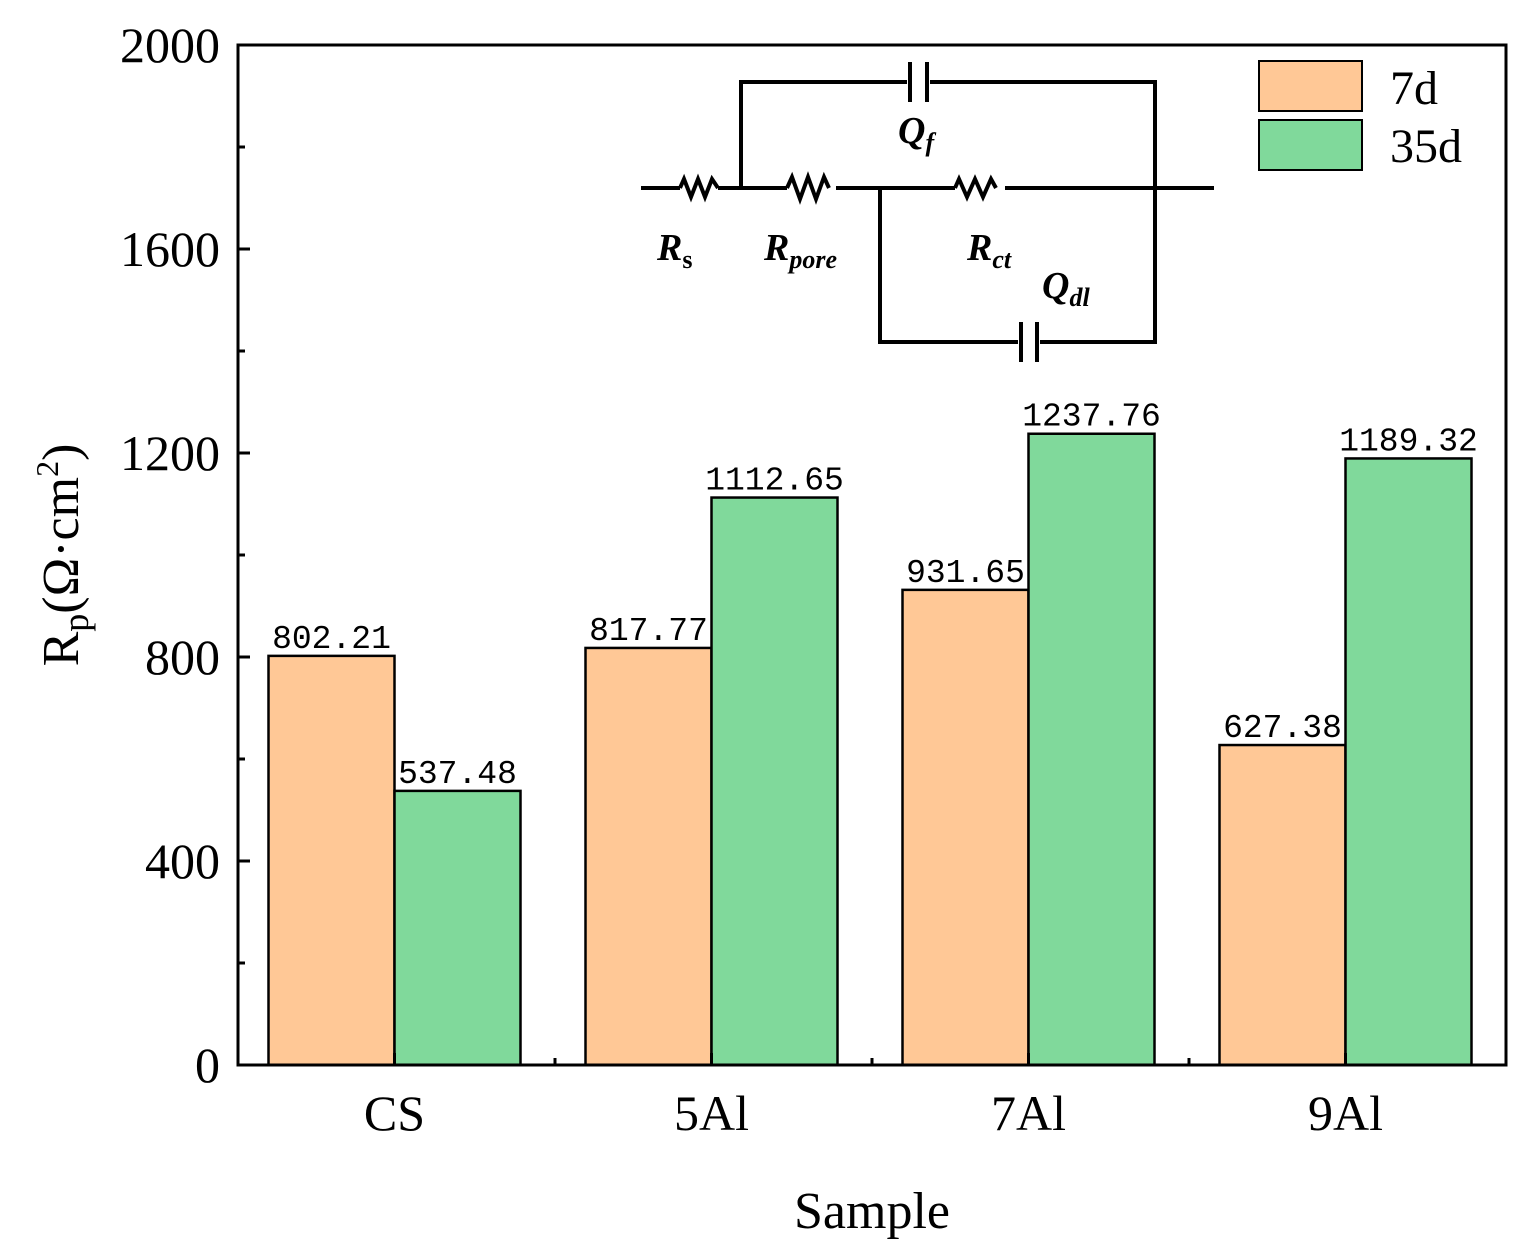 The image size is (1522, 1258). Describe the element at coordinates (965, 827) in the screenshot. I see `bar-7d-7Al` at that location.